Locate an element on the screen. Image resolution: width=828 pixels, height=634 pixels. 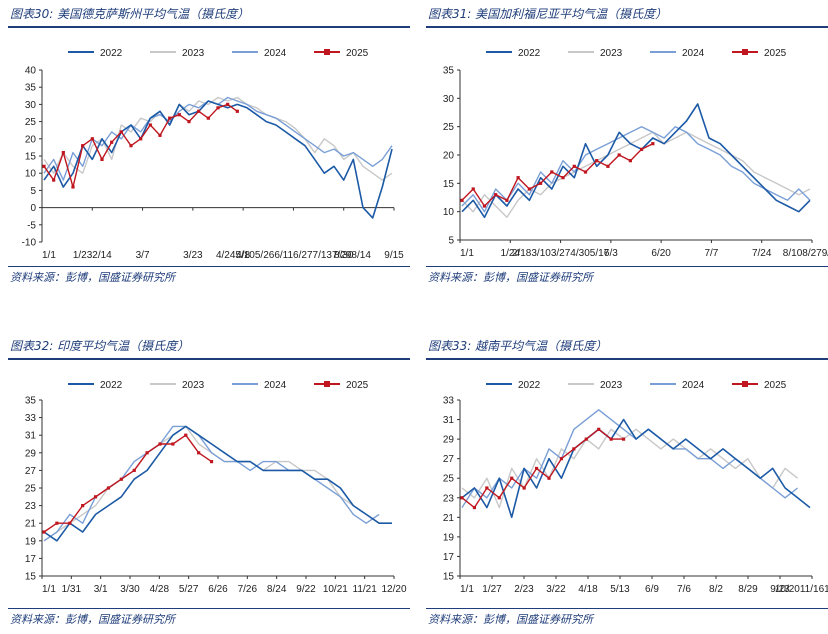
series-line-2025 is located at coordinates (557, 175).